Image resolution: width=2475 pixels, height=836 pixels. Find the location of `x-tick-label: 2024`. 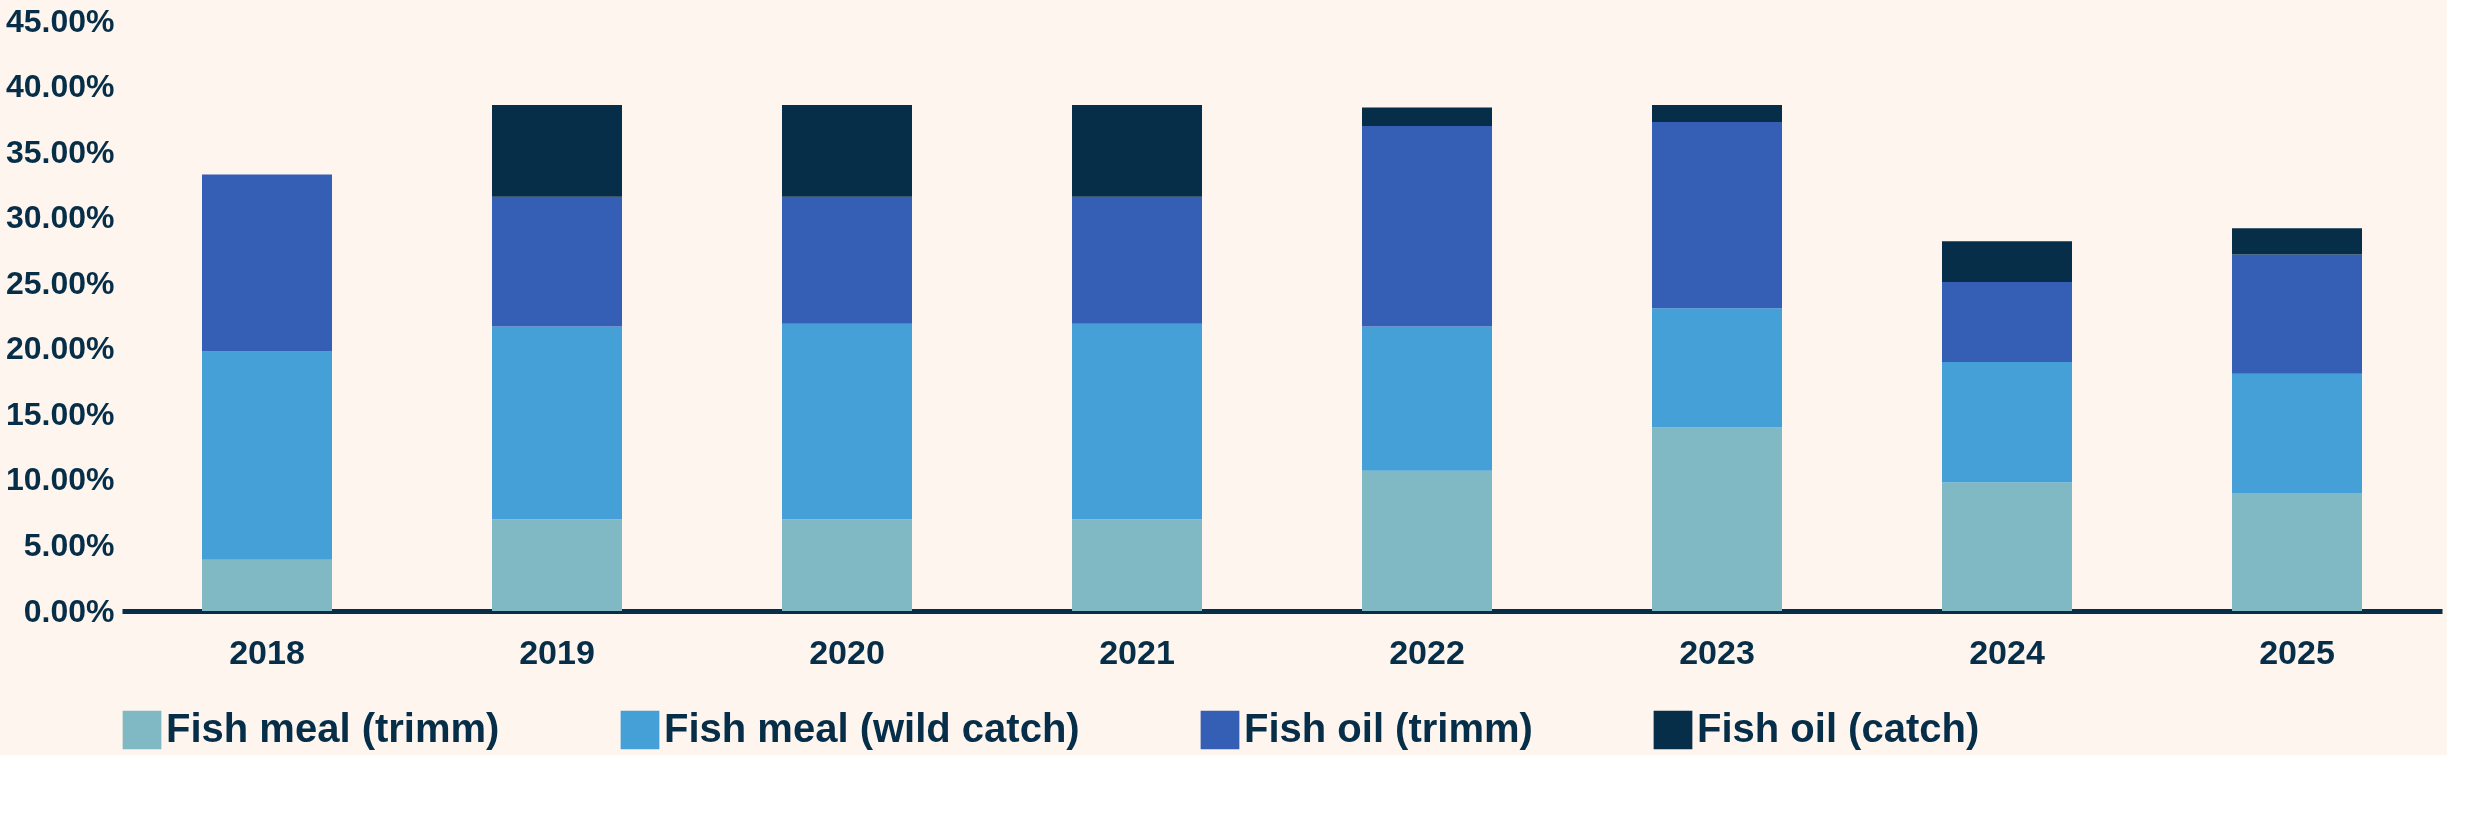

x-tick-label: 2024 is located at coordinates (2007, 651).